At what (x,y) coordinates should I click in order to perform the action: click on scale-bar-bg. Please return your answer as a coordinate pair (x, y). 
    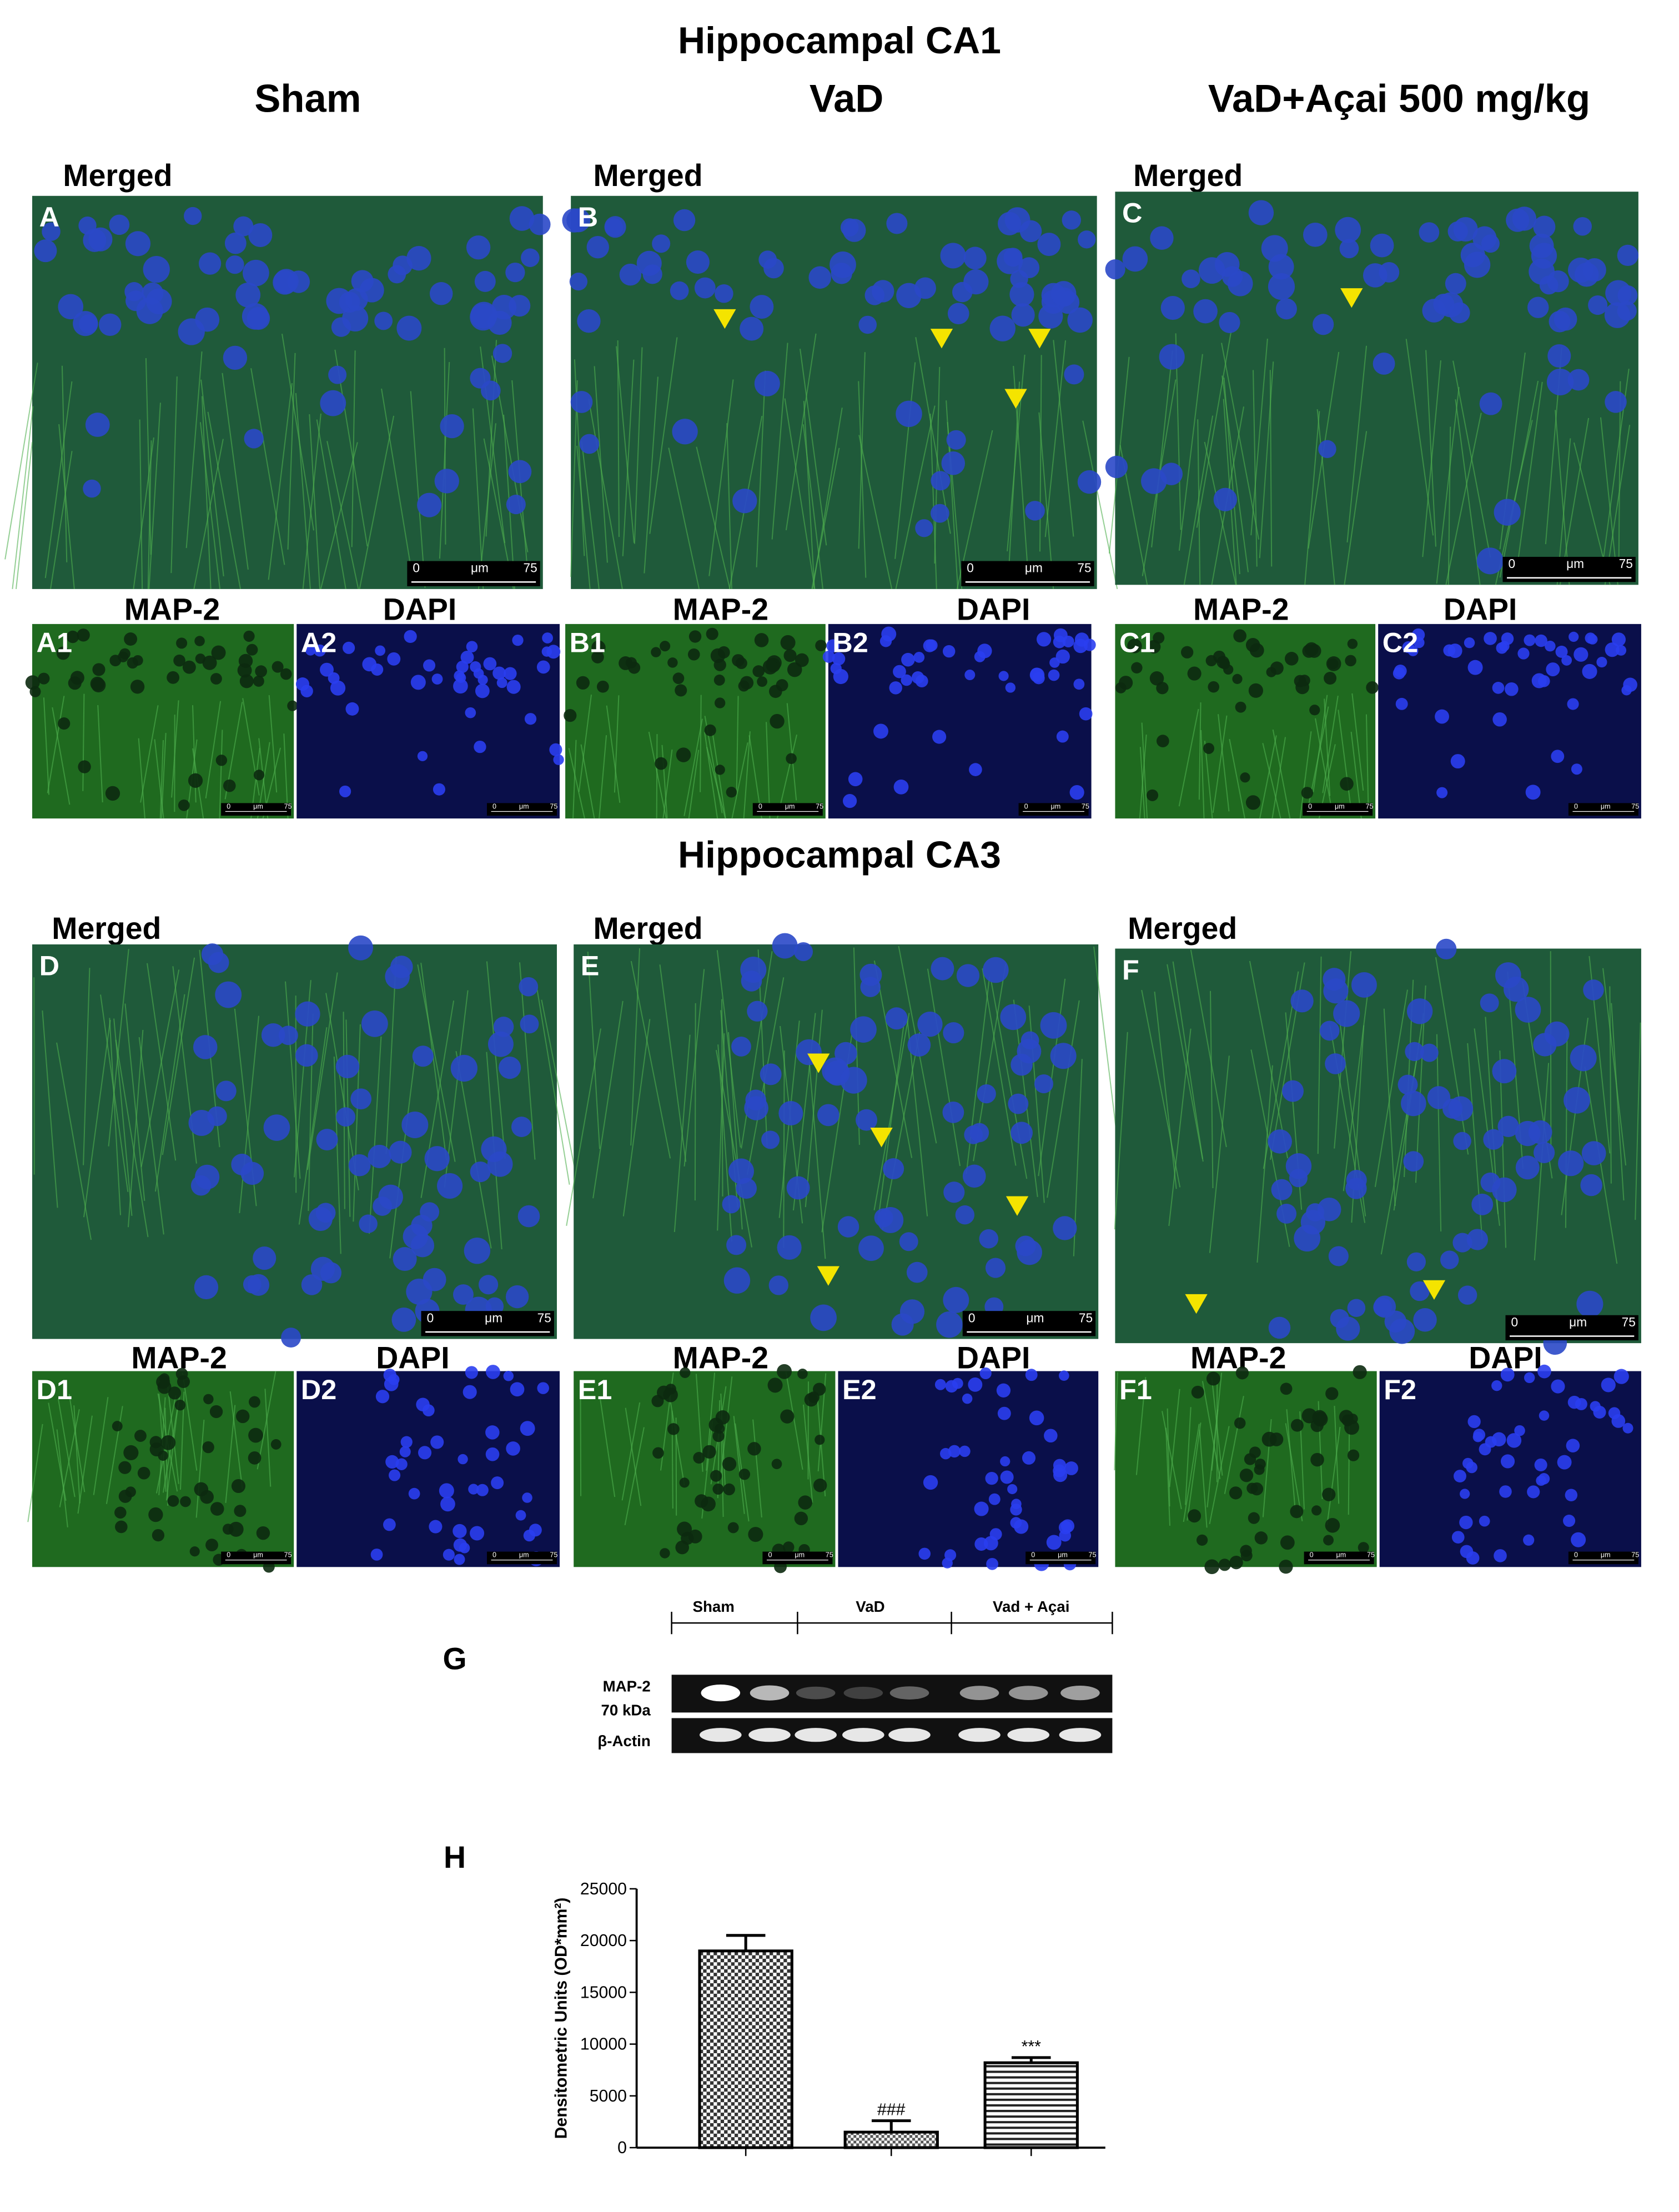
    Looking at the image, I should click on (256, 1558).